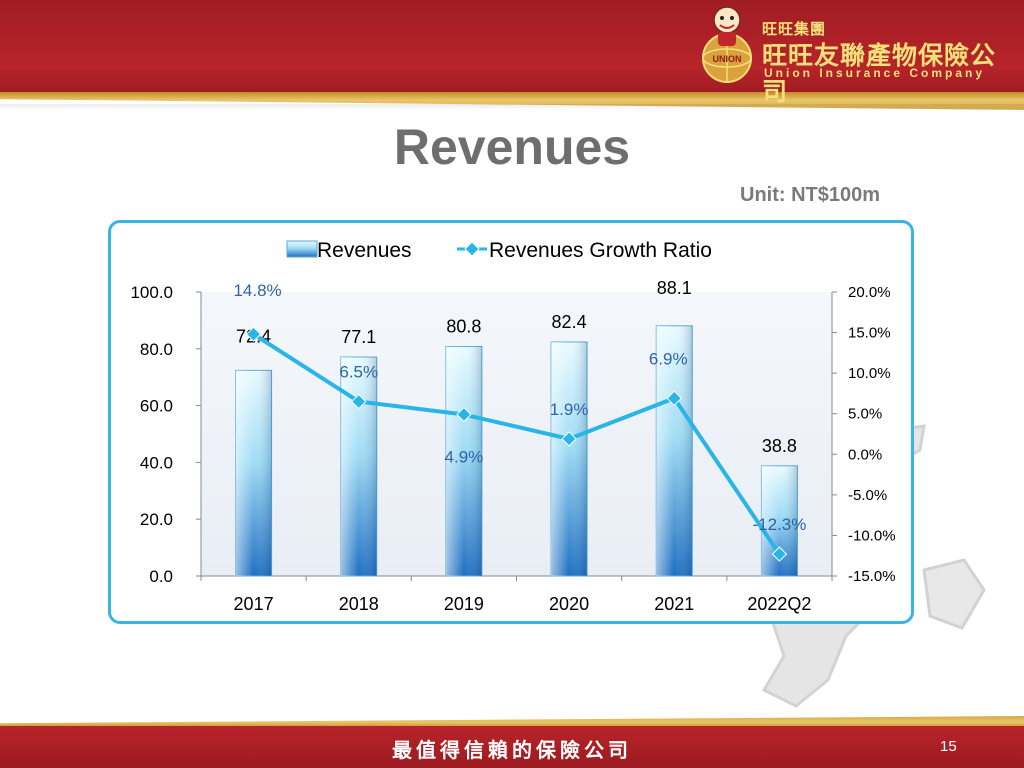 This screenshot has height=768, width=1024. Describe the element at coordinates (463, 327) in the screenshot. I see `revenue-data-label: 80.8` at that location.